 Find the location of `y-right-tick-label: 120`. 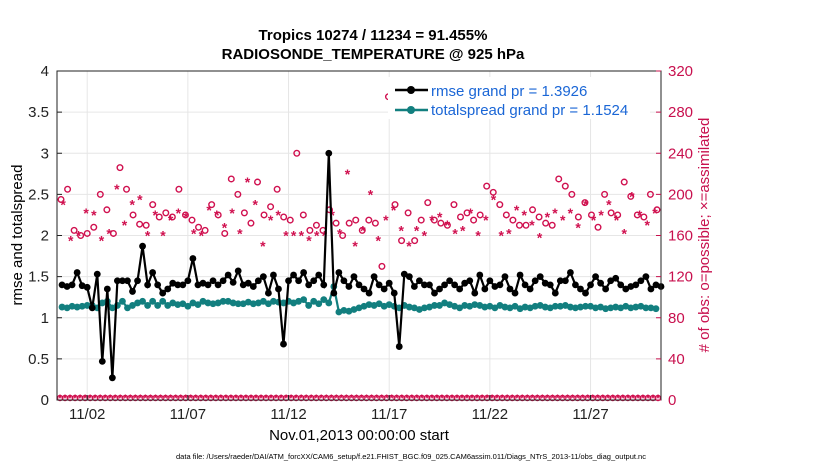

y-right-tick-label: 120 is located at coordinates (680, 277).